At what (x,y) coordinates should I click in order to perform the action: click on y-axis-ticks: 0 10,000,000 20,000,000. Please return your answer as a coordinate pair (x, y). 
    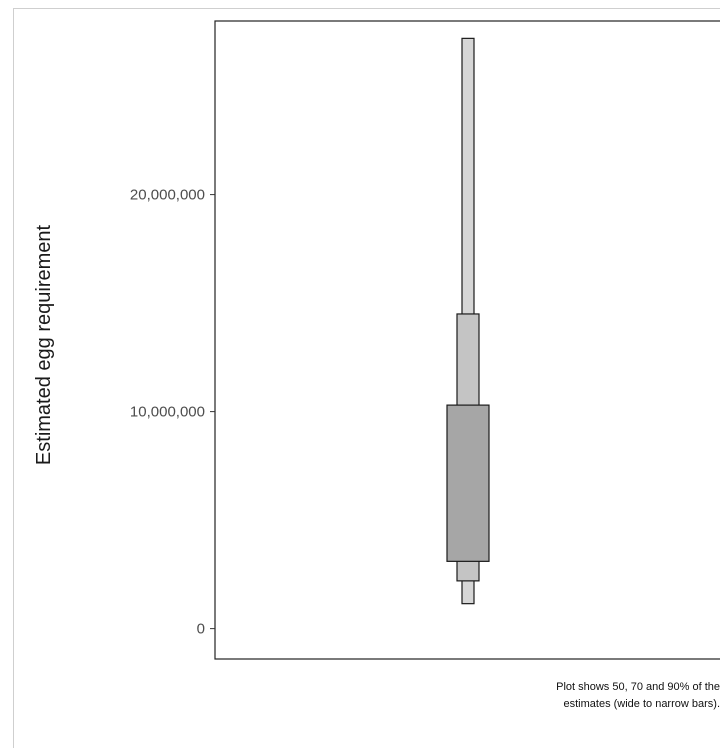
    Looking at the image, I should click on (172, 412).